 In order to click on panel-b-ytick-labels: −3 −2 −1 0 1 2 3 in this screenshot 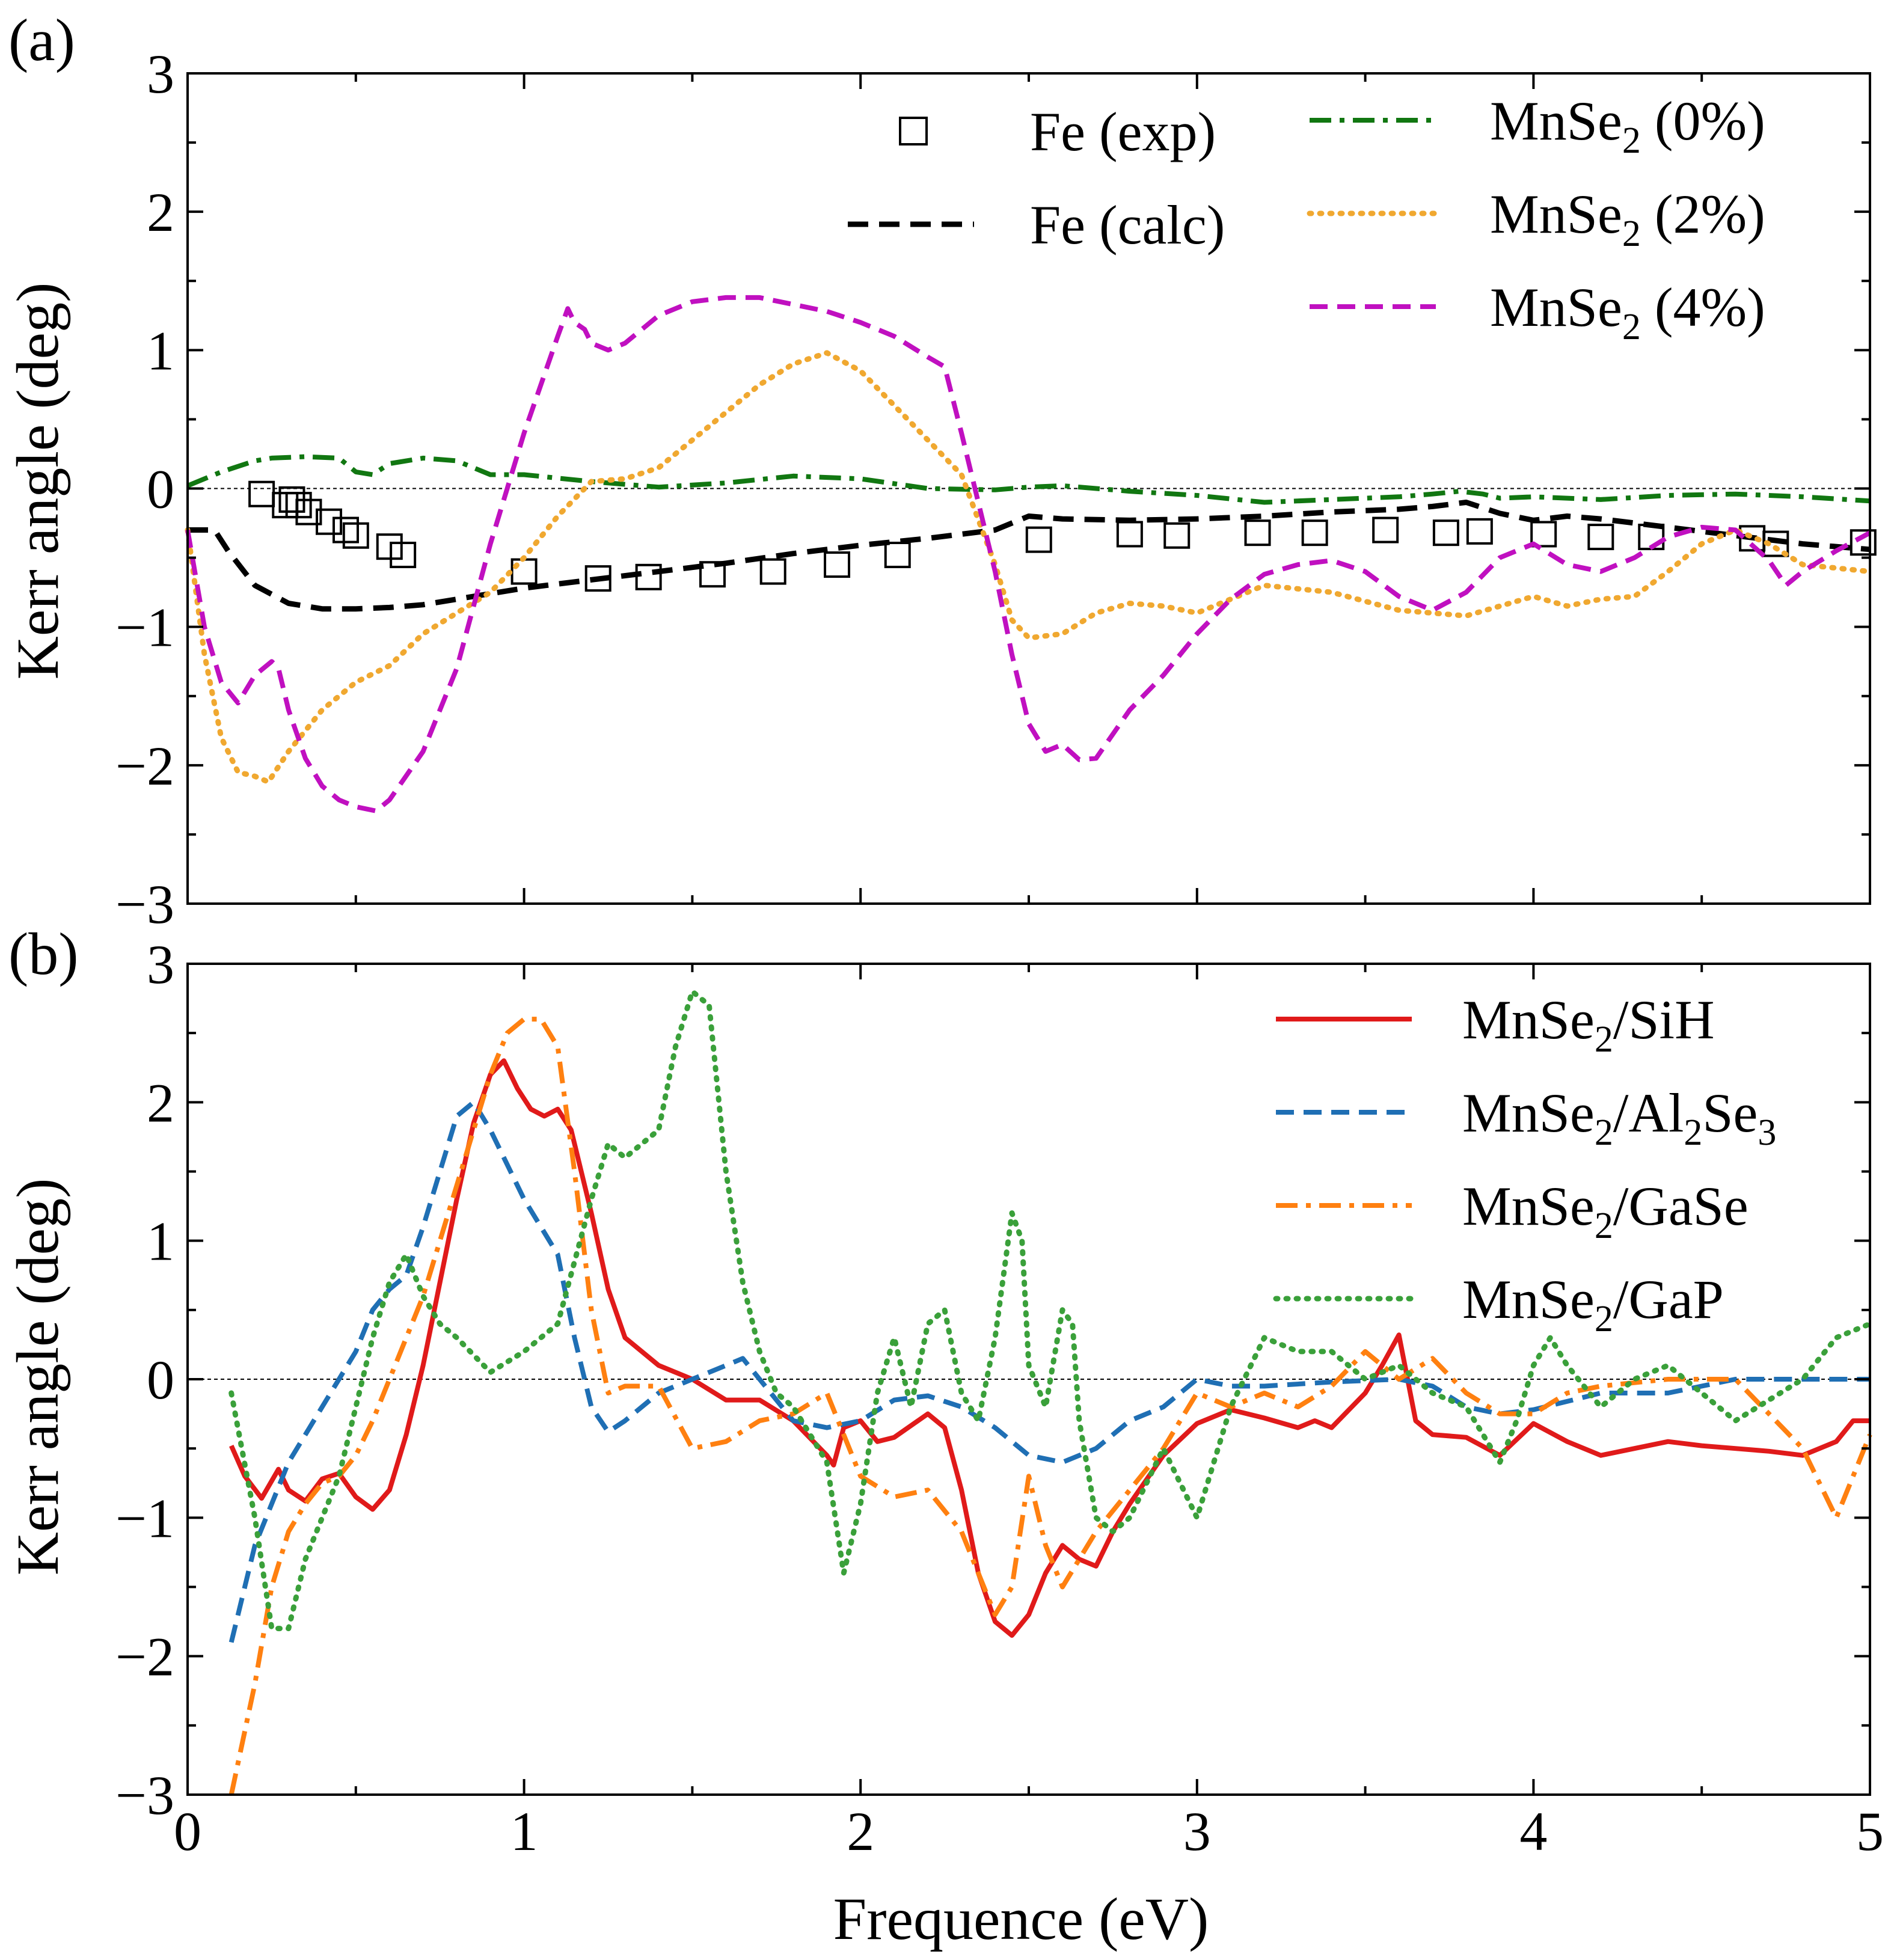, I will do `click(144, 1380)`.